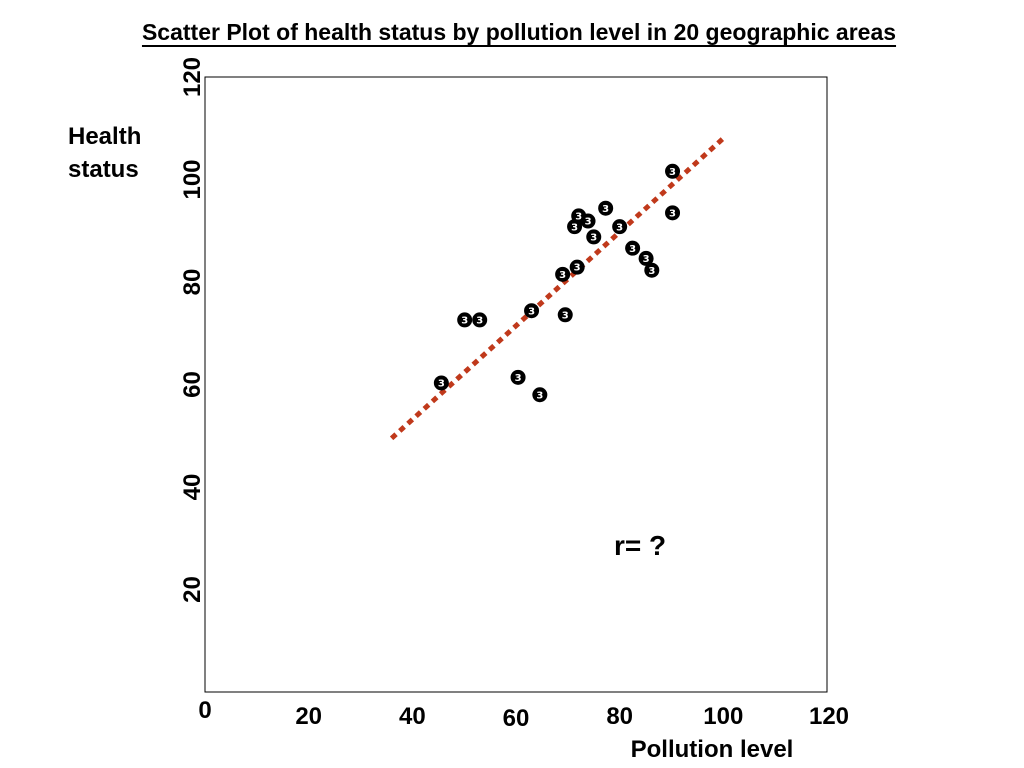  I want to click on y-tick-label: 40, so click(192, 487).